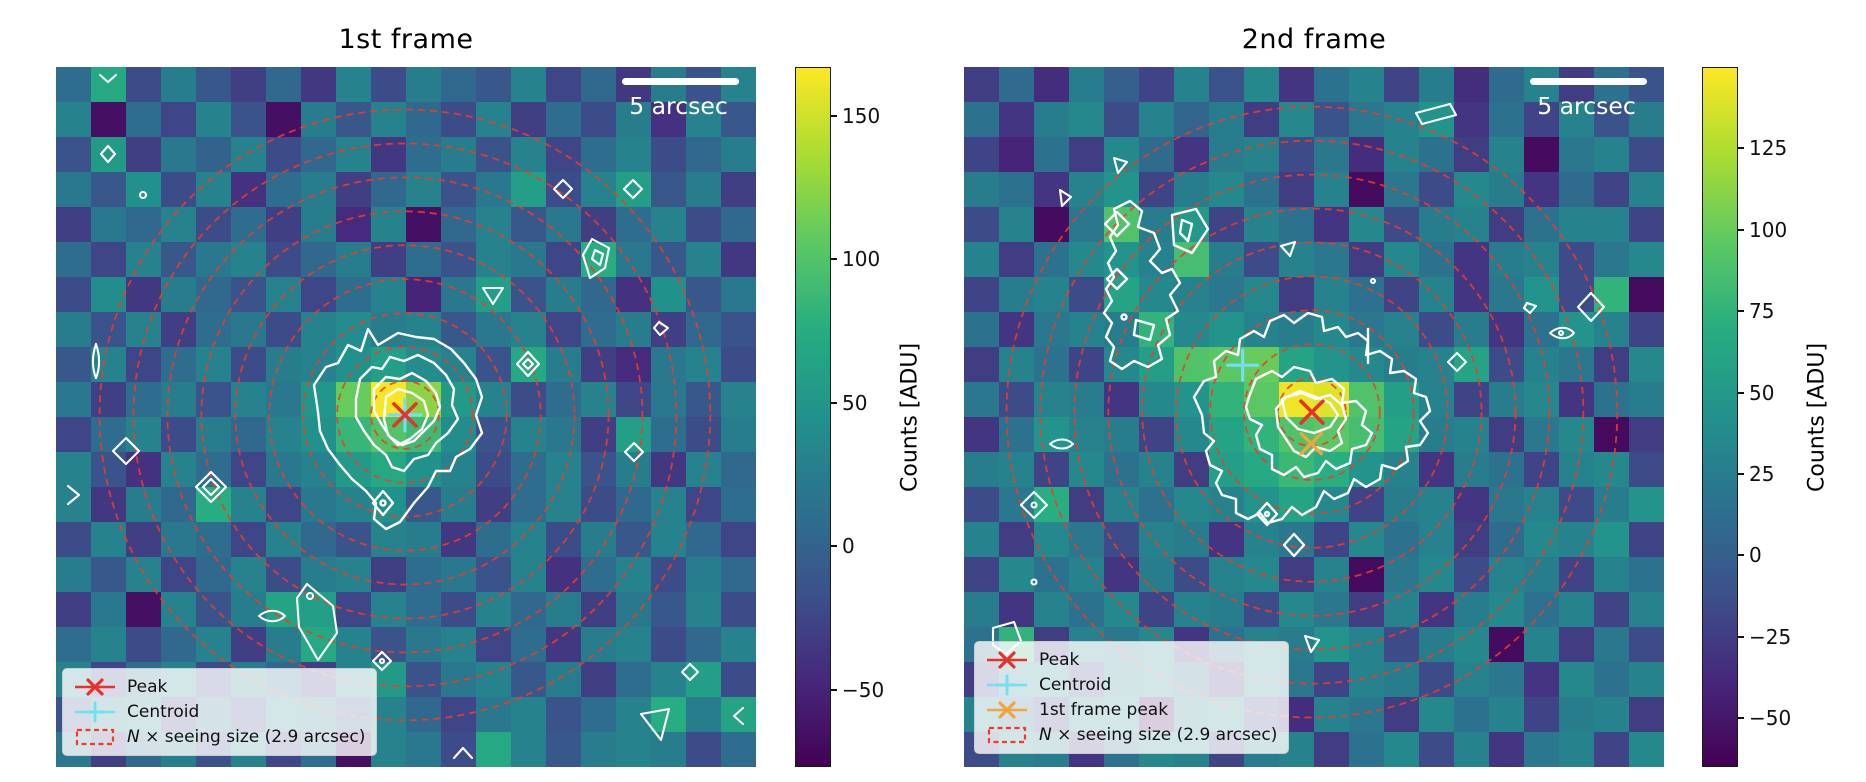 This screenshot has width=1866, height=782. What do you see at coordinates (1784, 391) in the screenshot?
I see `frame-2-colorbar: 125 100 75 50 25 0 −25 −50 Counts [ADU]` at bounding box center [1784, 391].